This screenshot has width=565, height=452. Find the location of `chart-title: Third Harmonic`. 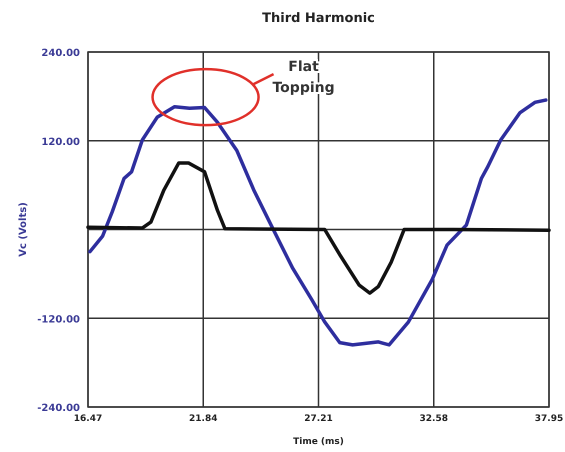

chart-title: Third Harmonic is located at coordinates (318, 18).